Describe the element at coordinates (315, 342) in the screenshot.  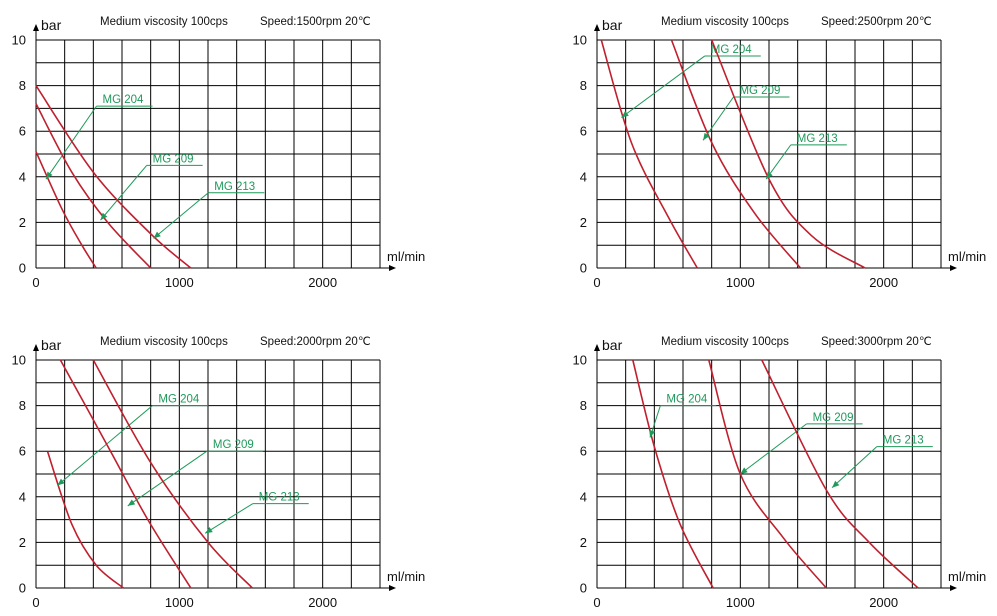
I see `chart-speed-label: Speed:2000rpm 20℃` at that location.